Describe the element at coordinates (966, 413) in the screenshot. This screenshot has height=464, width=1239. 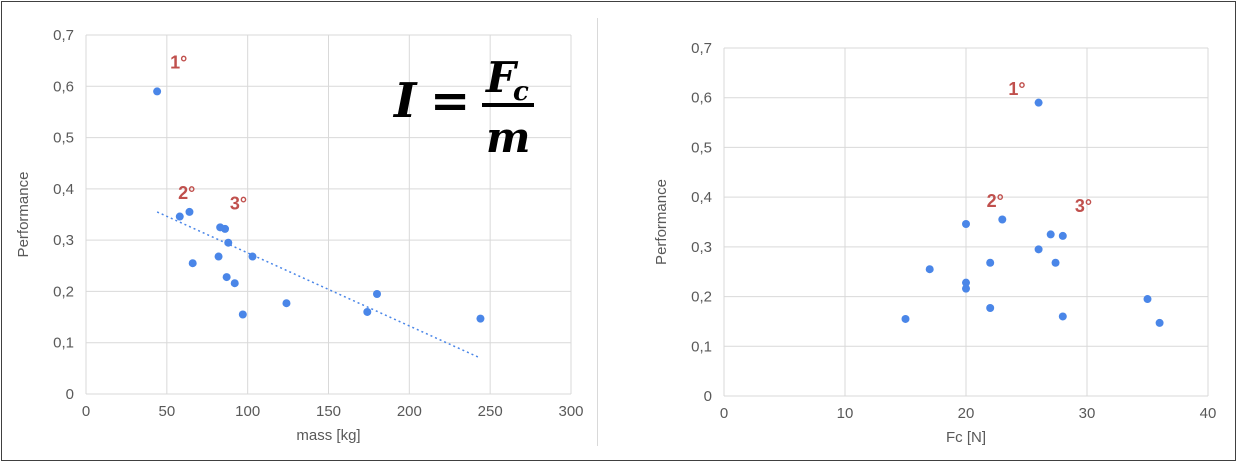
I see `x-tick-label: 20` at that location.